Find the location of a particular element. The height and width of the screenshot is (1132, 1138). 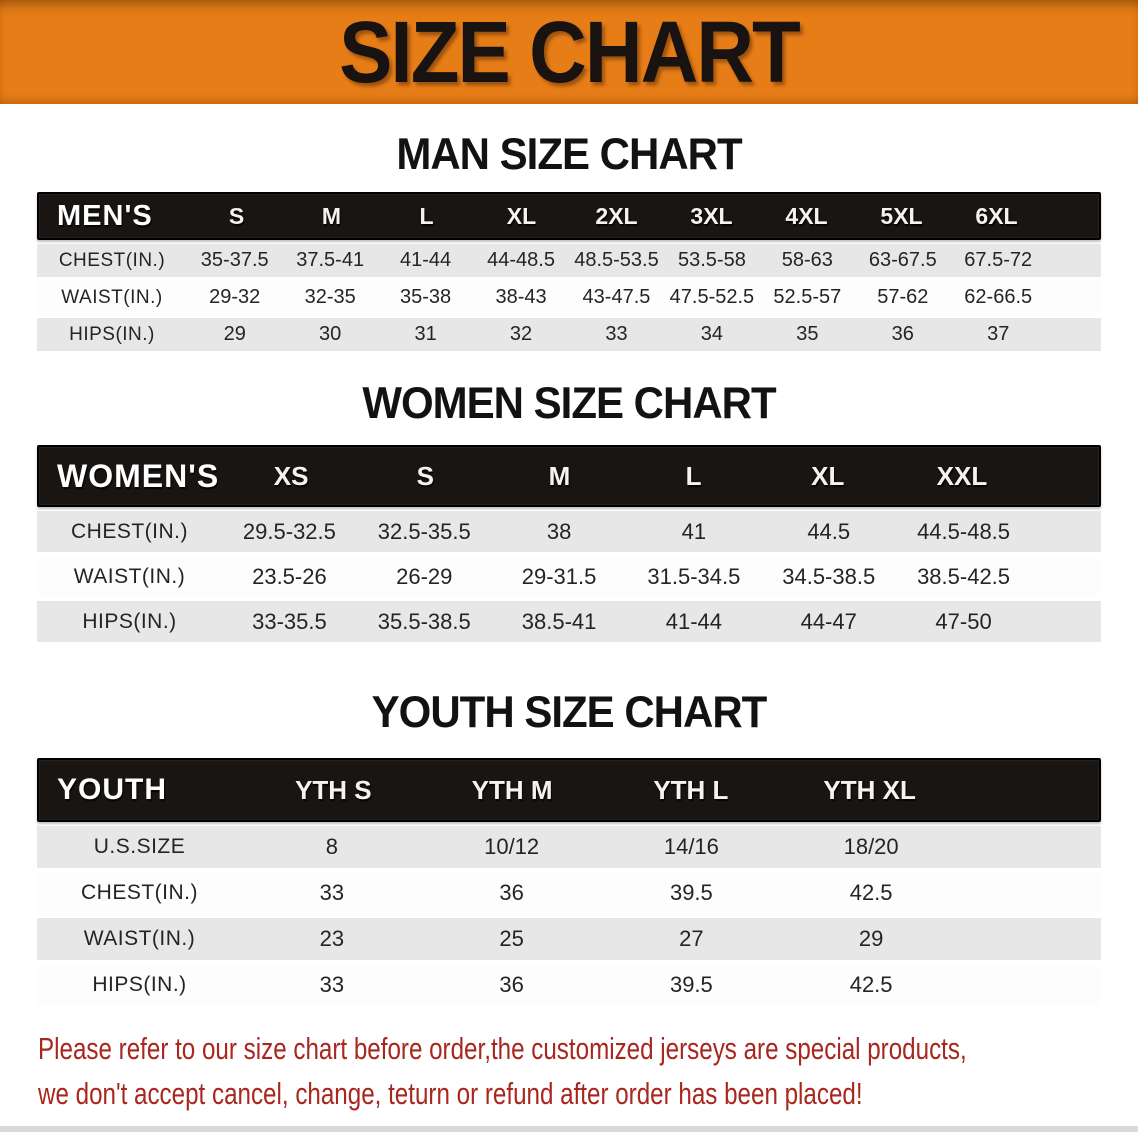

table-group-label: MEN'S is located at coordinates (105, 215).